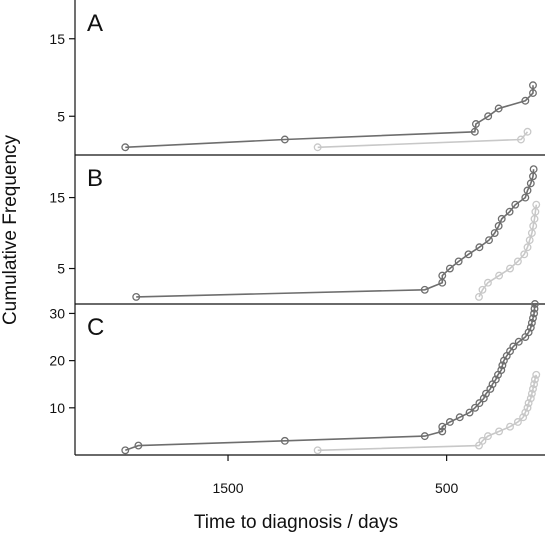 The image size is (550, 533). I want to click on panel-a-y-tick-label: 5, so click(61, 116).